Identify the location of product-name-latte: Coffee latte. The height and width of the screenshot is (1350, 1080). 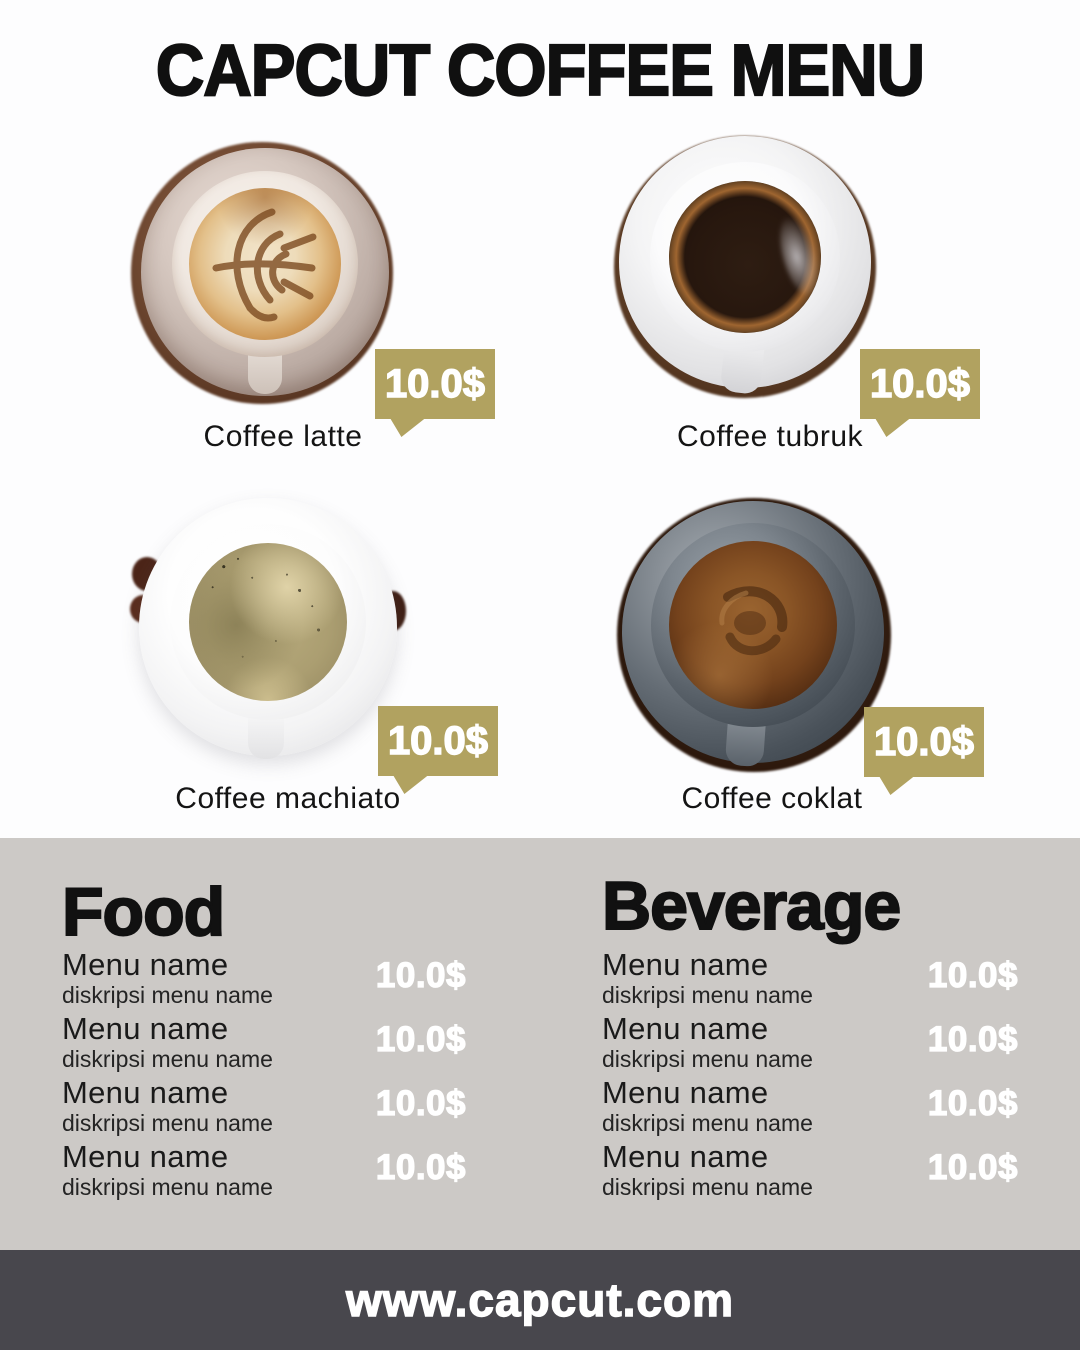
(283, 436).